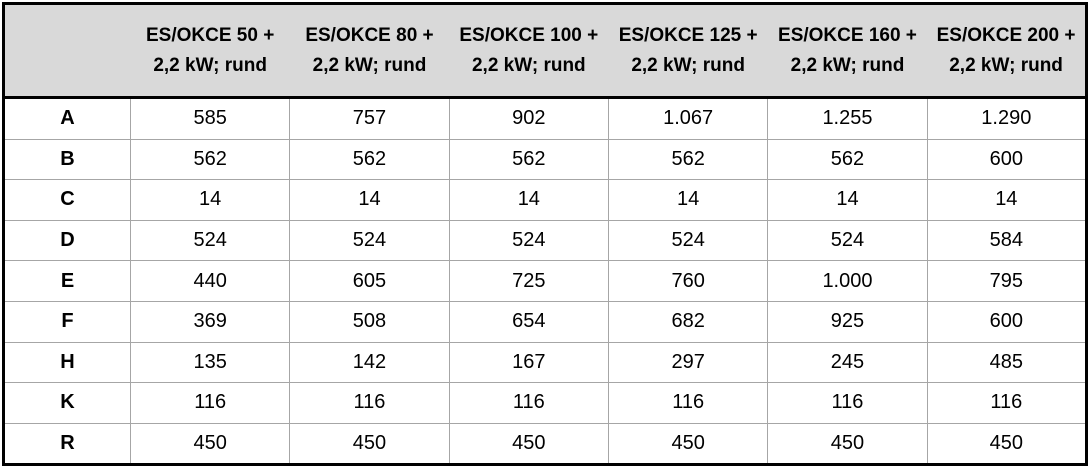  What do you see at coordinates (210, 281) in the screenshot?
I see `cell-value: 440` at bounding box center [210, 281].